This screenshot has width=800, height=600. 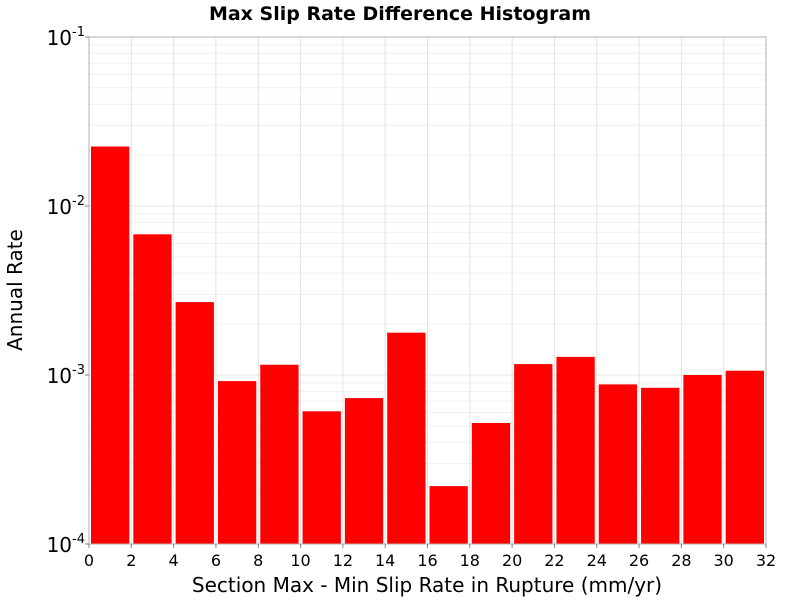 I want to click on x-tick-label: 10, so click(x=300, y=560).